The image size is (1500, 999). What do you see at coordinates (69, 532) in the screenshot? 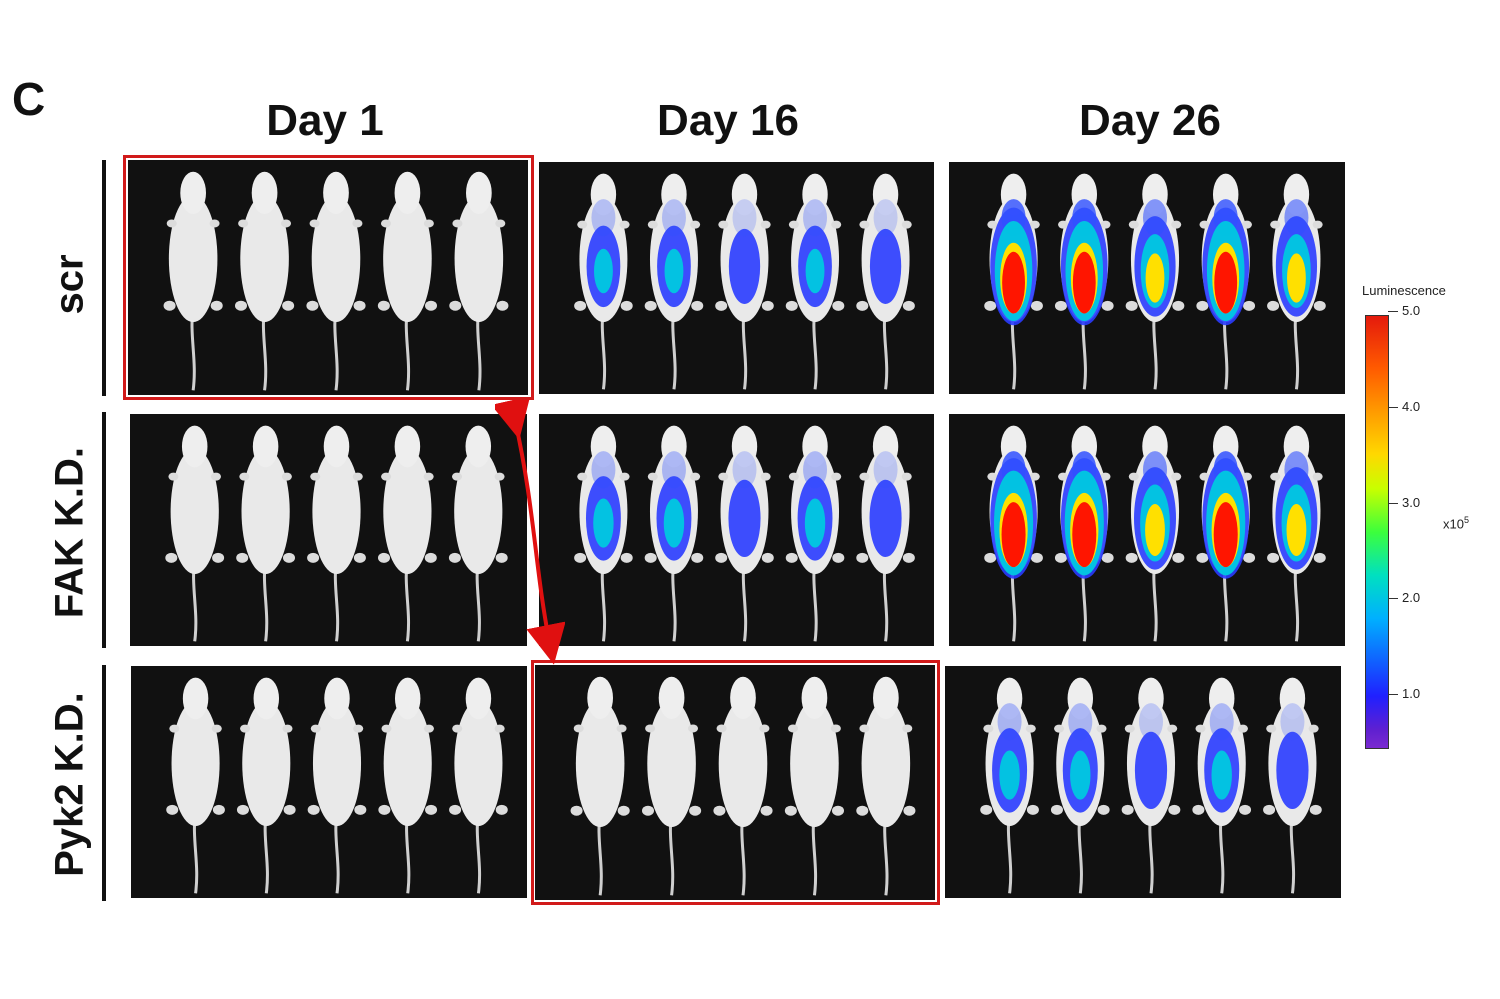
I see `row-label-fak: FAK K.D.` at bounding box center [69, 532].